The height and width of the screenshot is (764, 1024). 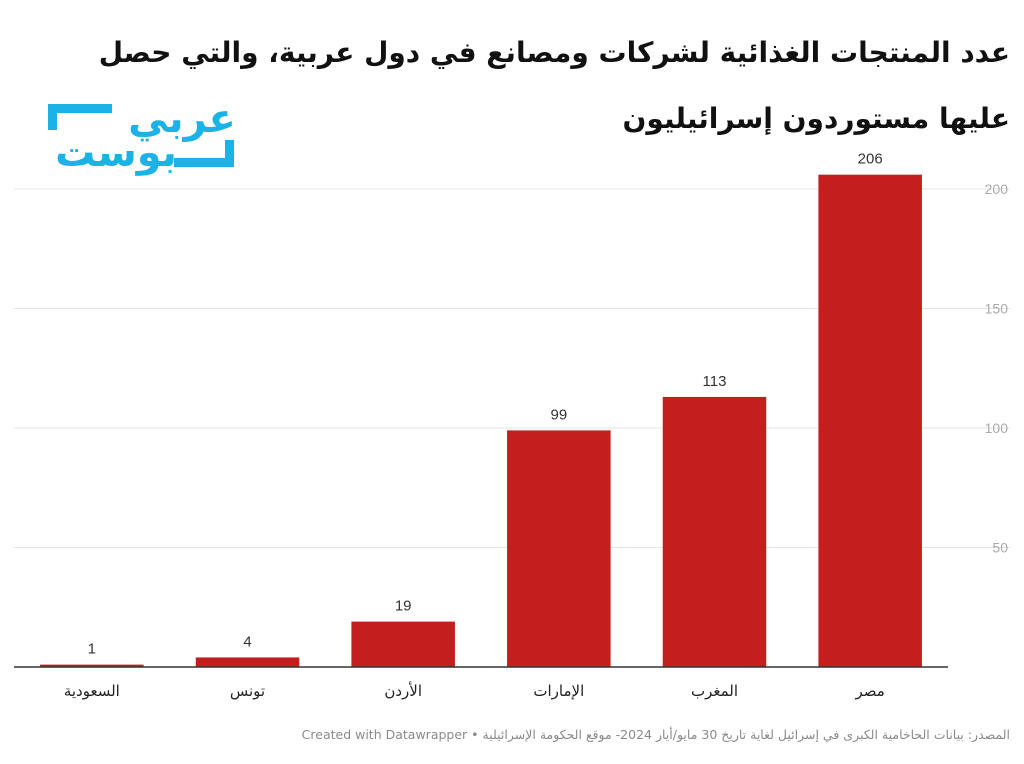 I want to click on arabi-post-logo: عربي بوست, so click(x=142, y=136).